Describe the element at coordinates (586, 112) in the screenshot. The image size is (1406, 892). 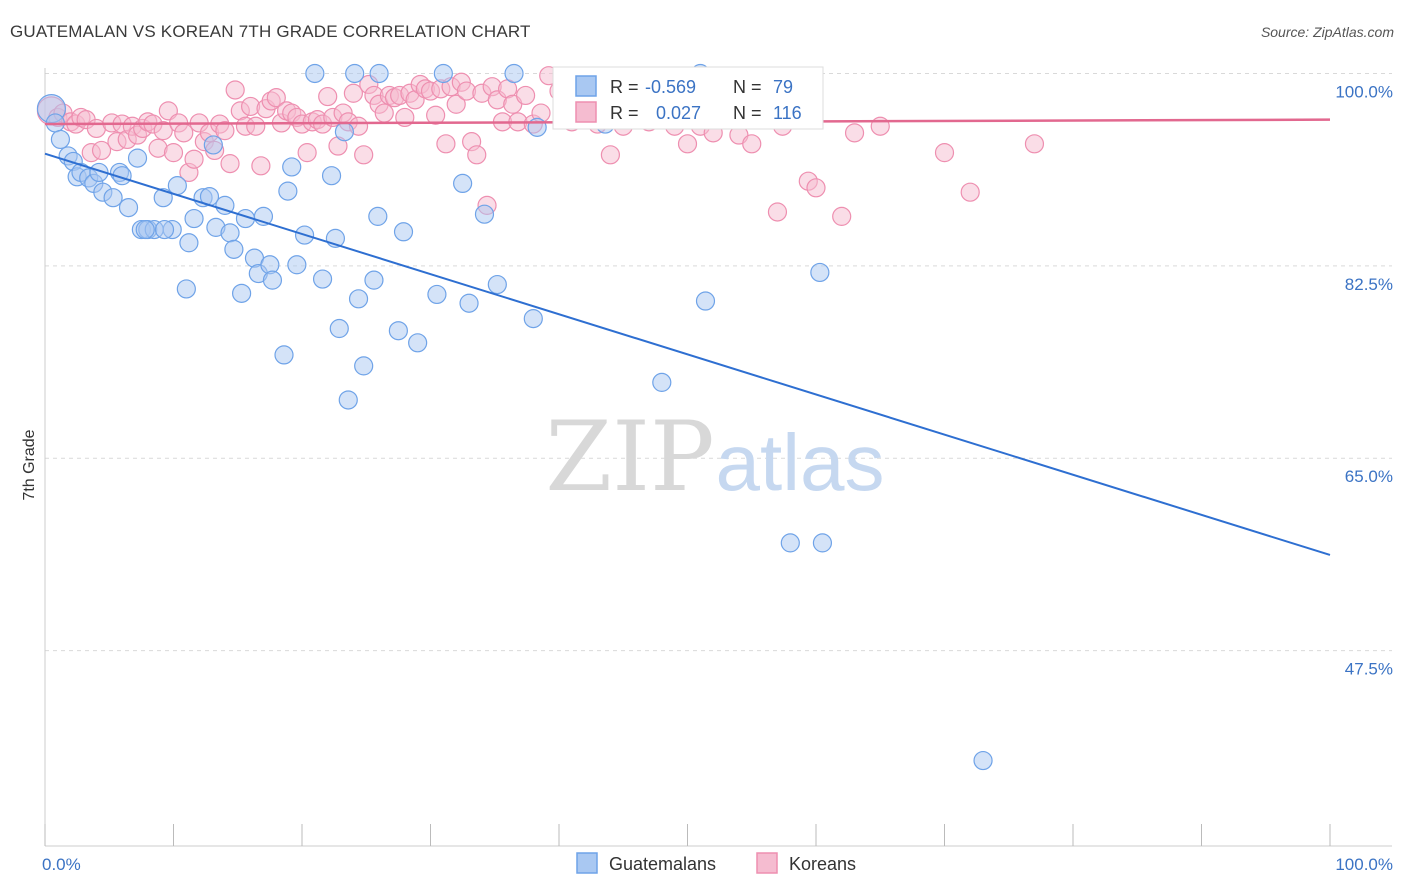
I see `stats-legend-swatch-pink` at that location.